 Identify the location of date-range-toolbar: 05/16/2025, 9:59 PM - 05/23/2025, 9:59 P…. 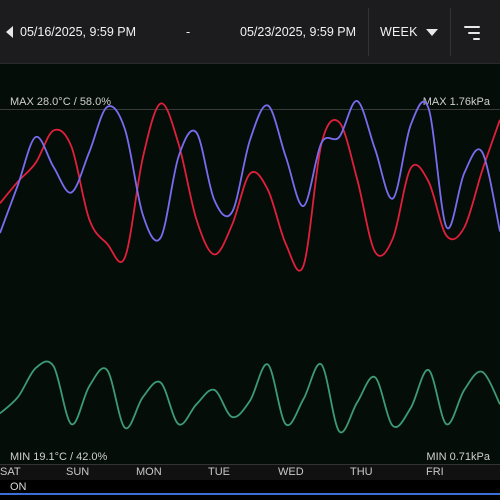
(250, 32).